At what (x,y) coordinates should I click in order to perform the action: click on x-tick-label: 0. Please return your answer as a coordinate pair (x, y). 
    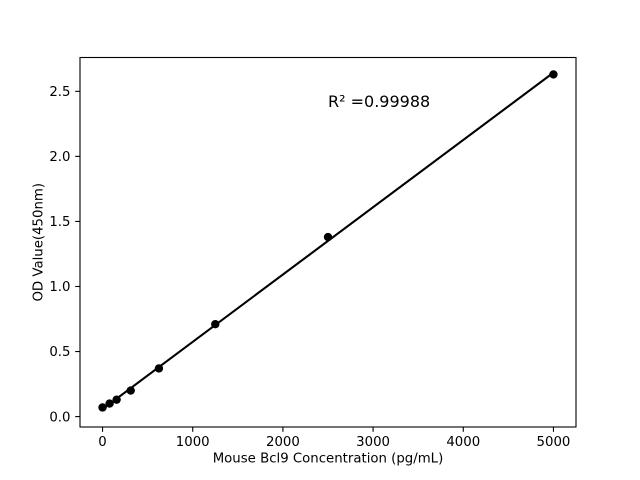
    Looking at the image, I should click on (102, 442).